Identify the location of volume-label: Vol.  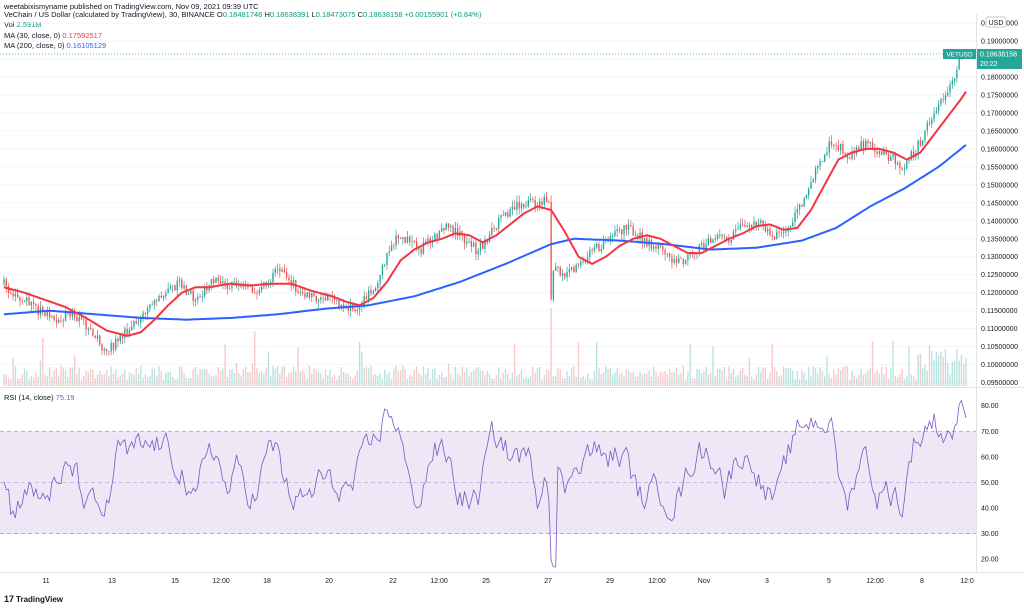
(9, 25).